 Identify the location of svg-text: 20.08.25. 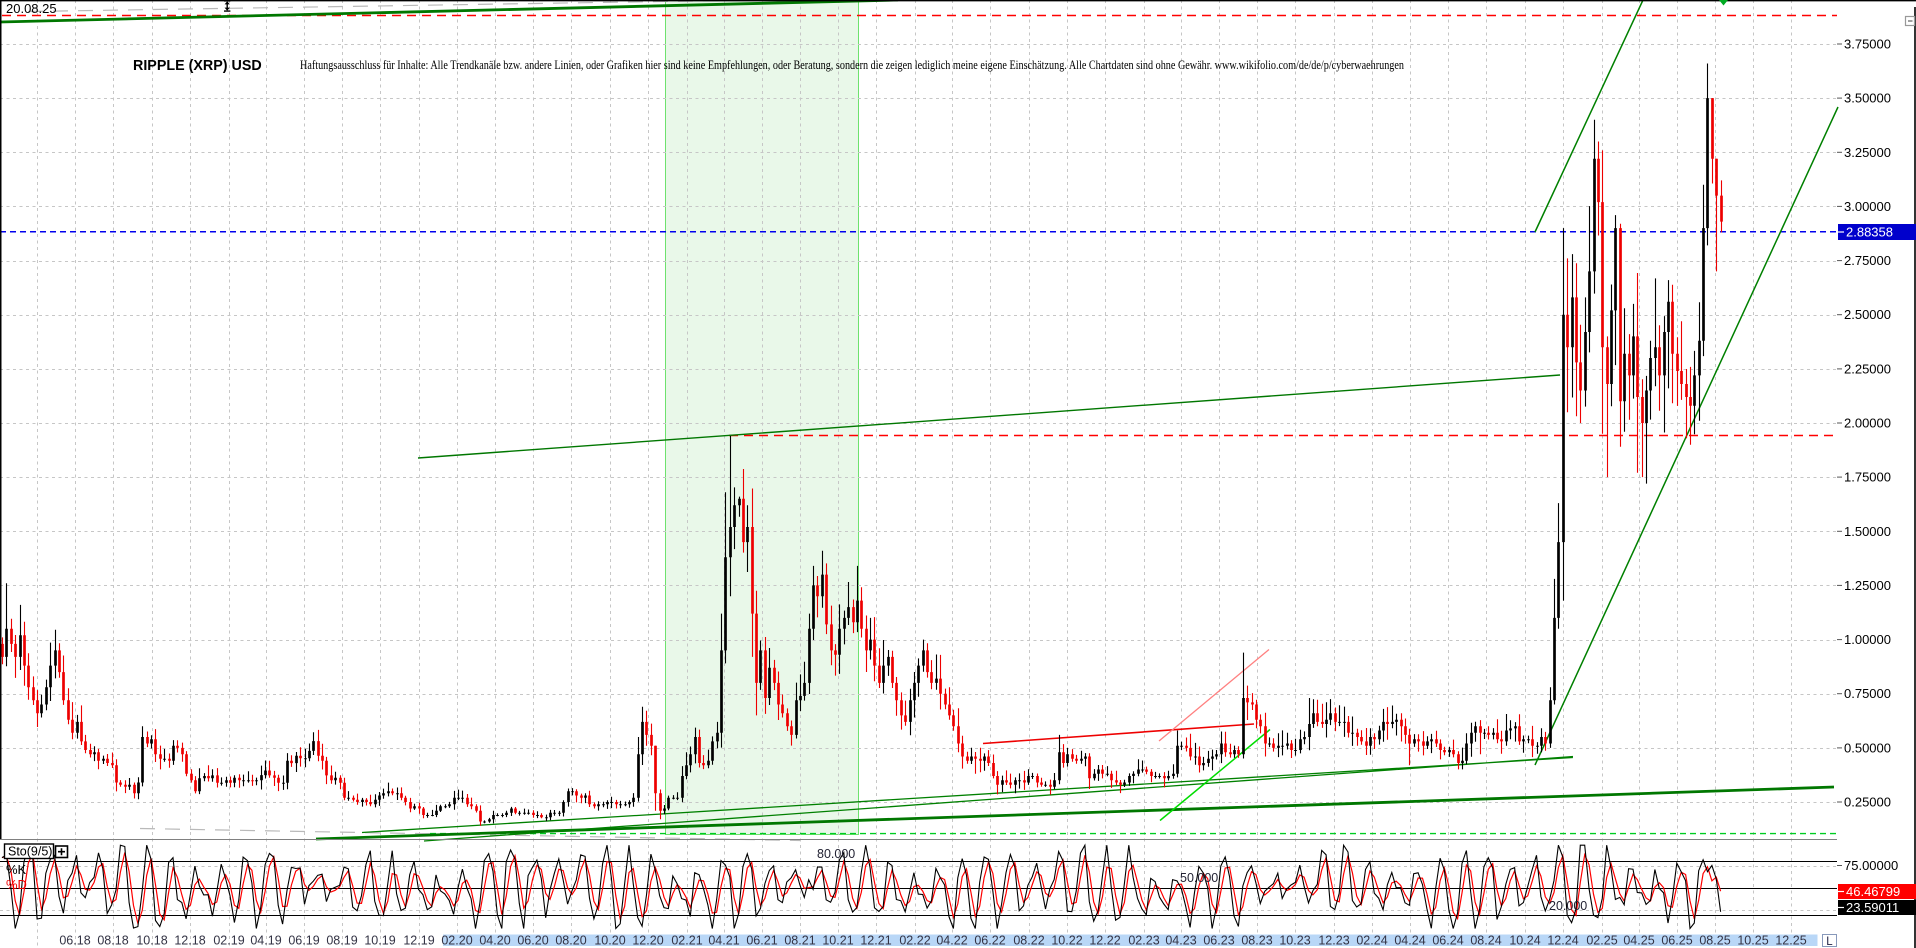
(31, 8).